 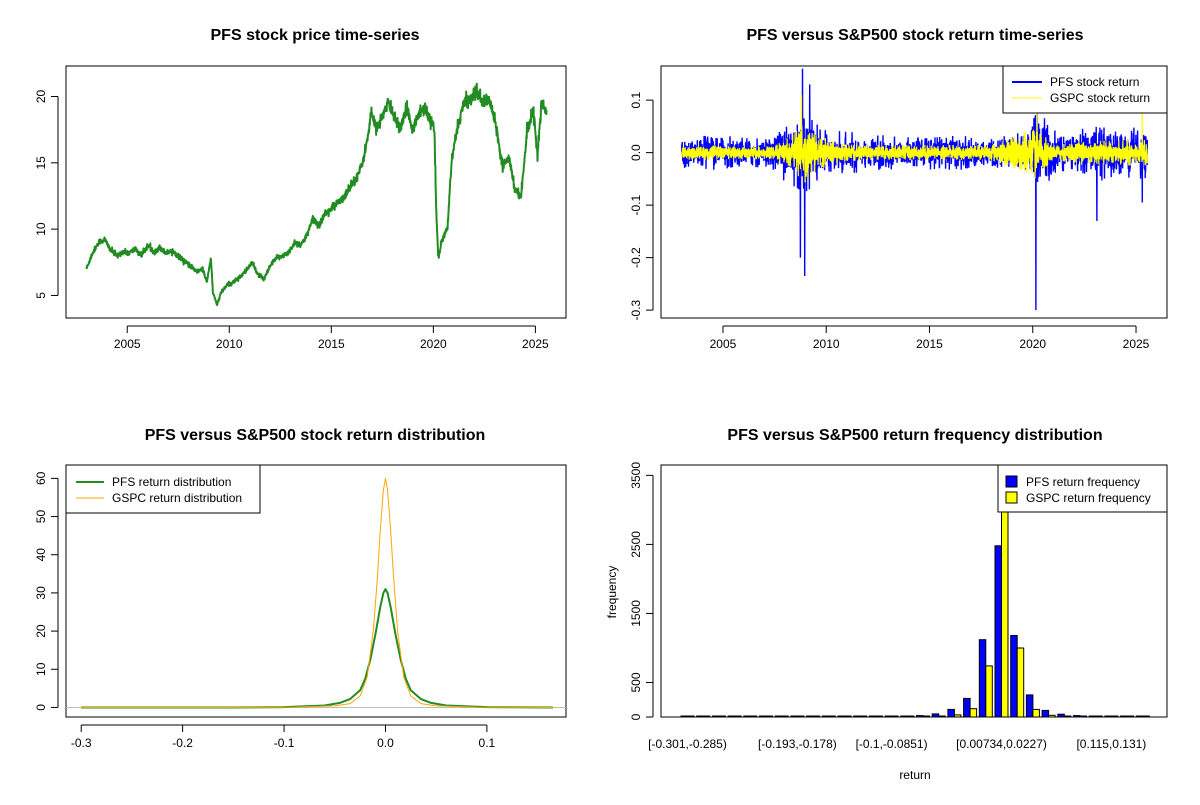 I want to click on y-axis: 5 10 15 20, so click(x=46, y=194).